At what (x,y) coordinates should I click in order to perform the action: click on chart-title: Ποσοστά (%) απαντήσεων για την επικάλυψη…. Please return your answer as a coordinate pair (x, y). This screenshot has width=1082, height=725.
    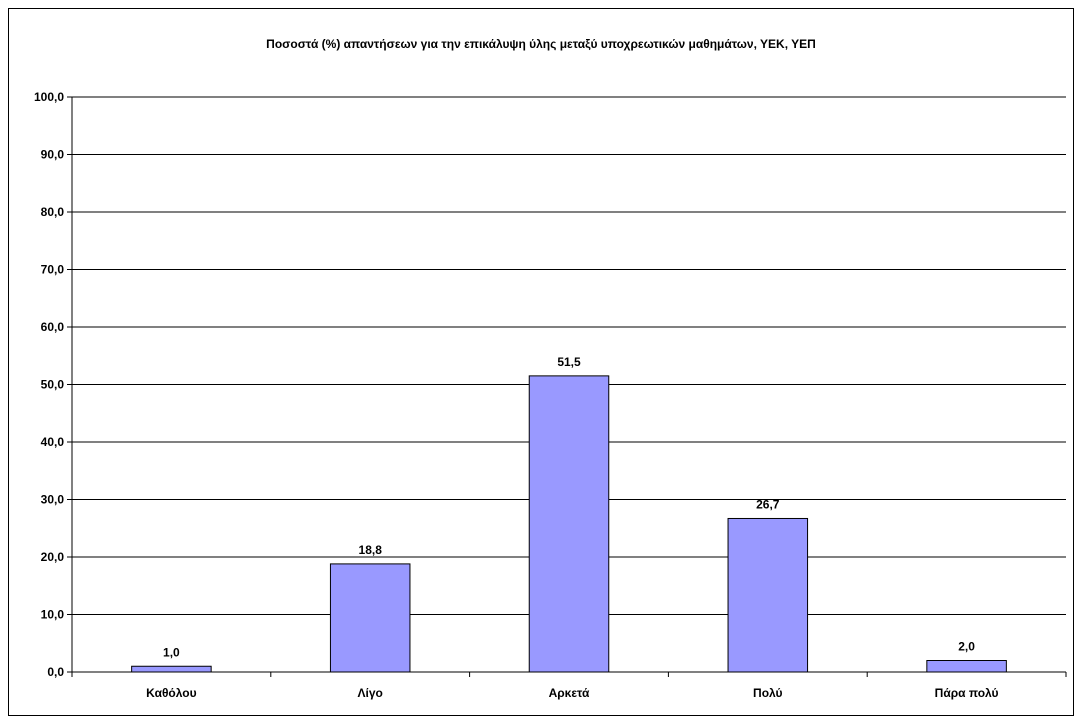
    Looking at the image, I should click on (541, 44).